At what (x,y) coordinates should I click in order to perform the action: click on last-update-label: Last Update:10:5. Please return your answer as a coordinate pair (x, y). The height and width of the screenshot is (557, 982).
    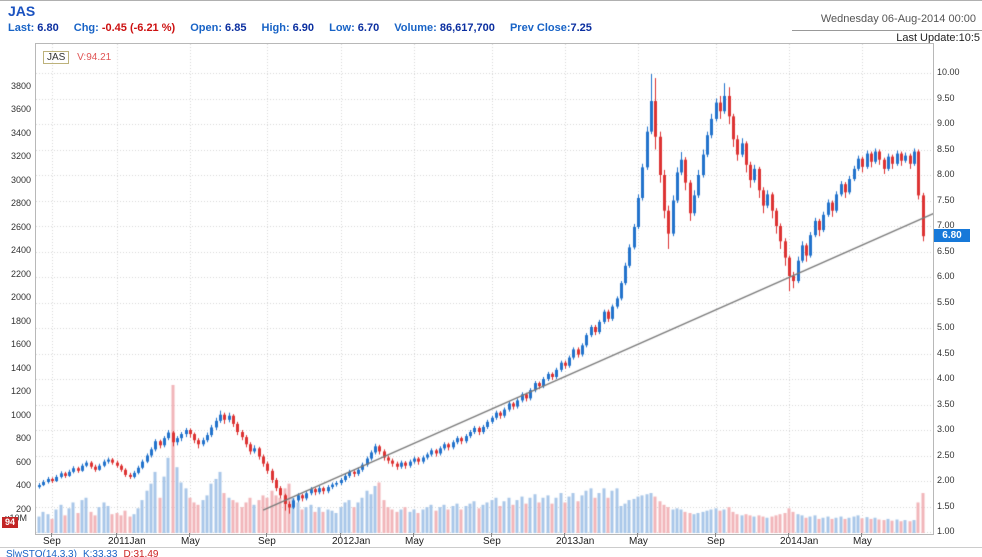
    Looking at the image, I should click on (938, 38).